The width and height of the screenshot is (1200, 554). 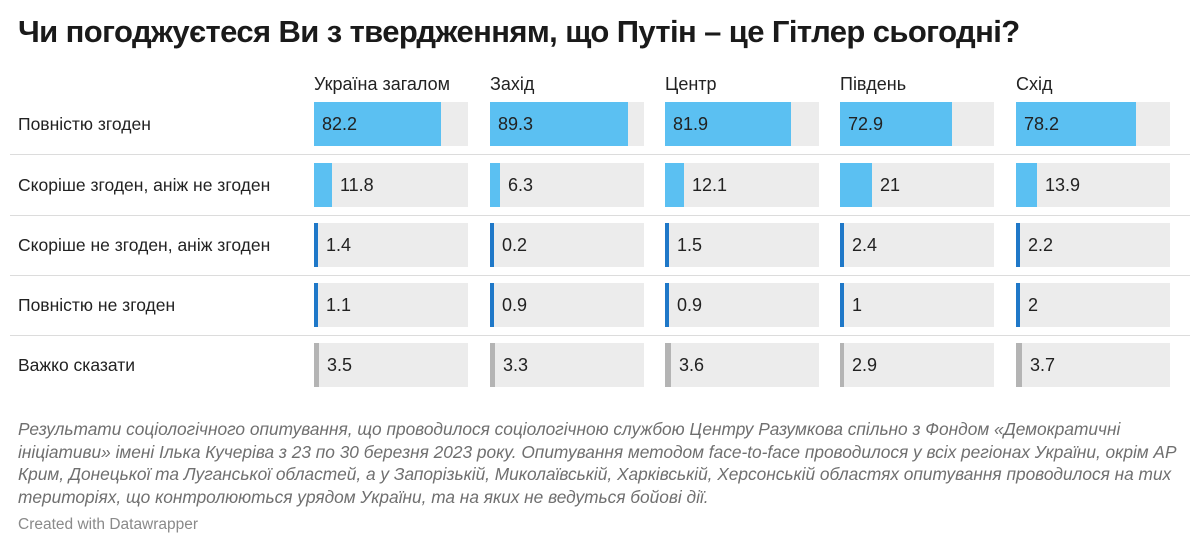 What do you see at coordinates (691, 84) in the screenshot?
I see `column-header: Центр` at bounding box center [691, 84].